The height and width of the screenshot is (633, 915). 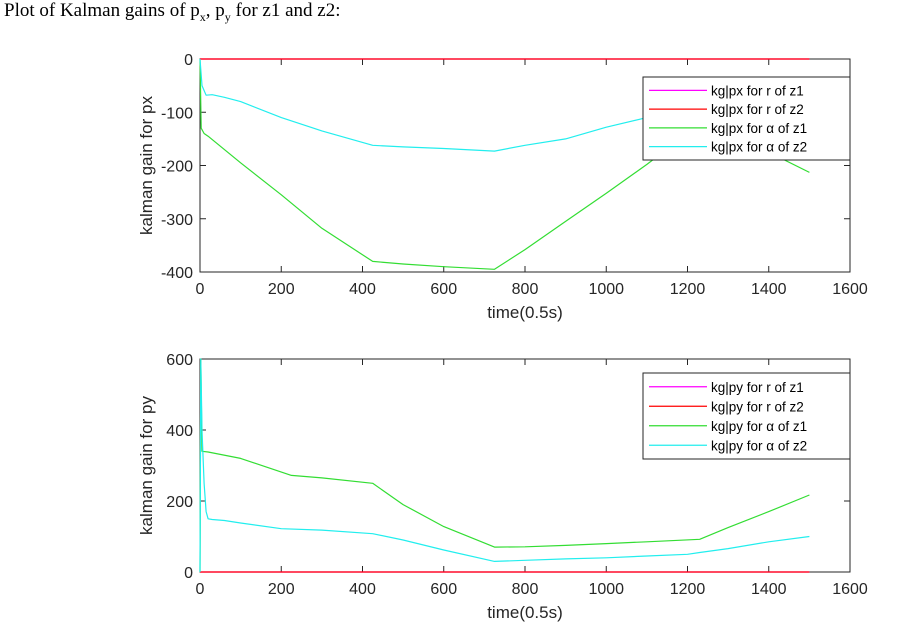 What do you see at coordinates (177, 273) in the screenshot?
I see `y-tick-label: -400` at bounding box center [177, 273].